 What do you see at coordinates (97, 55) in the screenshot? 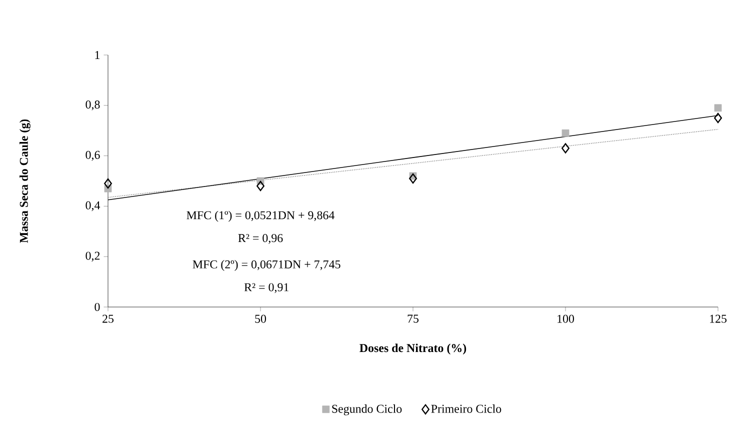
I see `y-tick-label: 1` at bounding box center [97, 55].